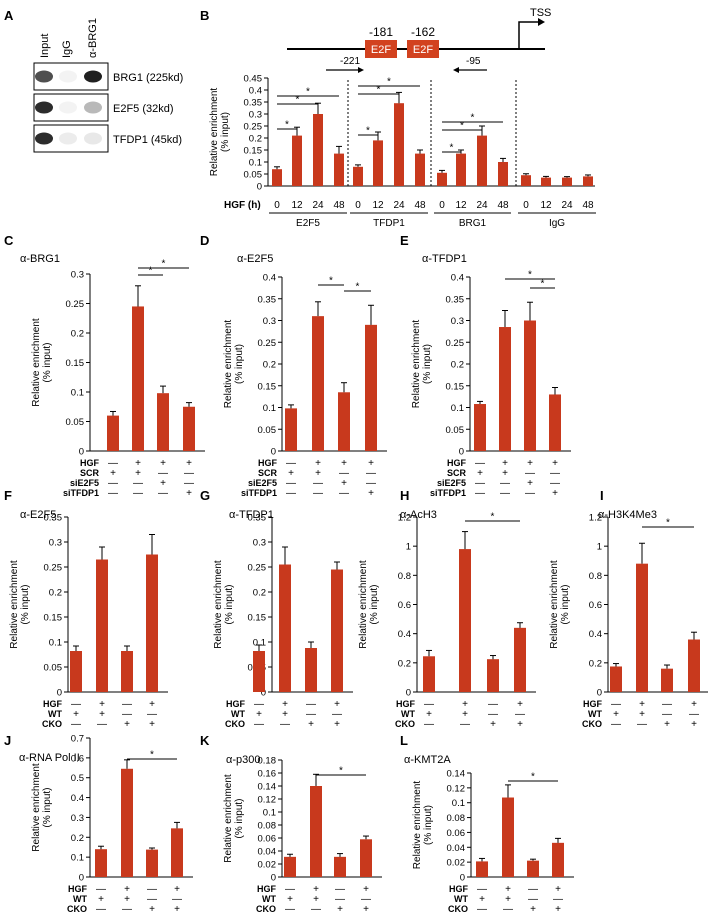  I want to click on blot-band-label: TFDP1 (45kd), so click(147, 140).